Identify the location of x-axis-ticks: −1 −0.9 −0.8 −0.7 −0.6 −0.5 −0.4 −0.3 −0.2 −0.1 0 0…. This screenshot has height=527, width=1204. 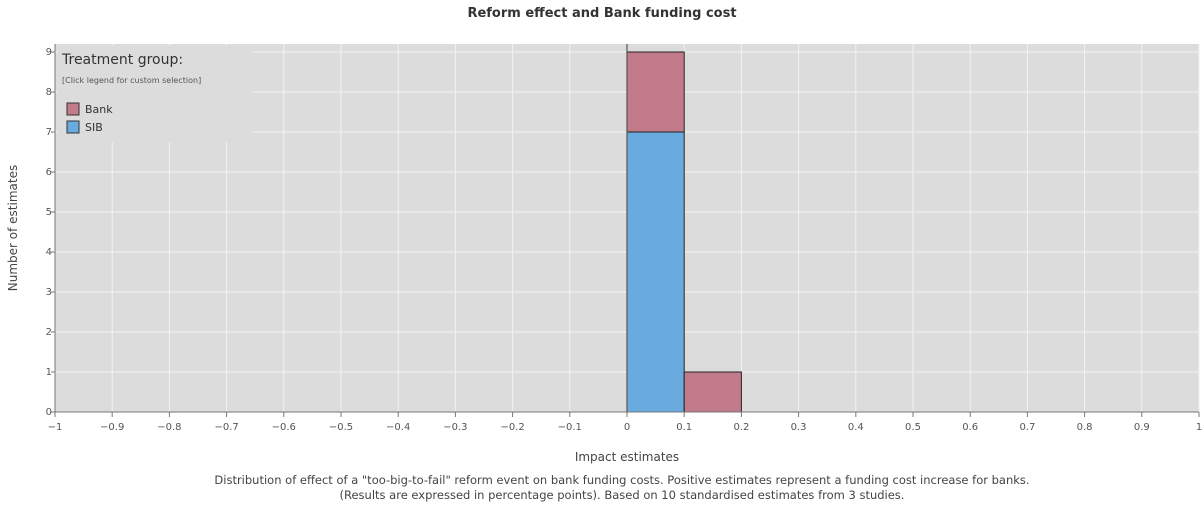
(625, 422).